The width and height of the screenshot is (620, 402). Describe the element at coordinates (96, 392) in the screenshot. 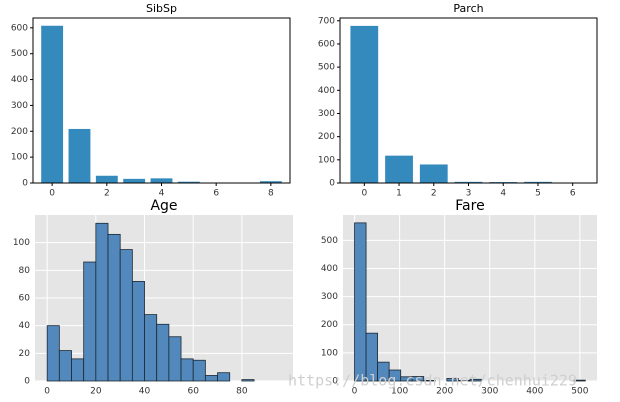

I see `x-tick-label: 20` at that location.